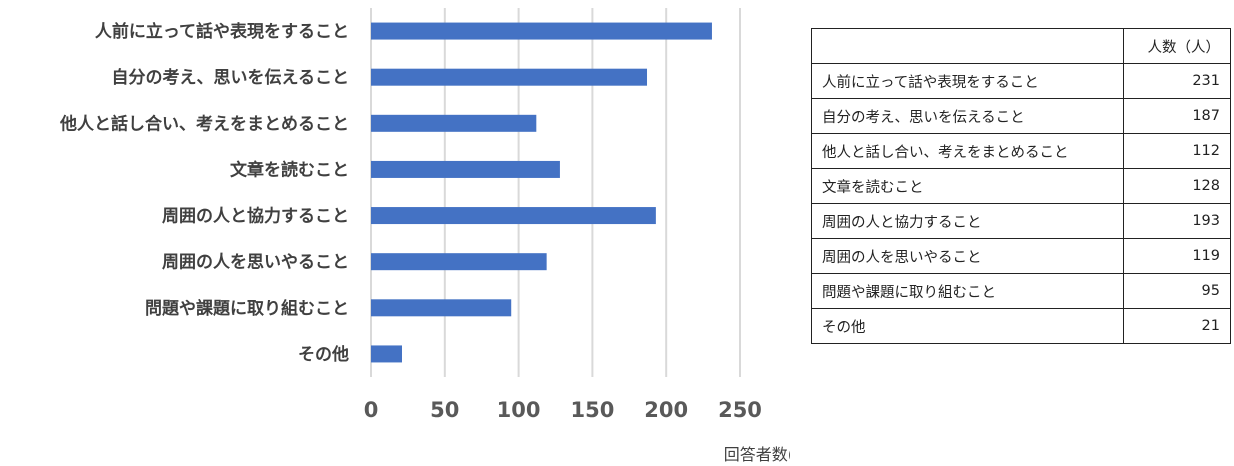 The height and width of the screenshot is (466, 1234). Describe the element at coordinates (1177, 326) in the screenshot. I see `table-cell-count: 21` at that location.